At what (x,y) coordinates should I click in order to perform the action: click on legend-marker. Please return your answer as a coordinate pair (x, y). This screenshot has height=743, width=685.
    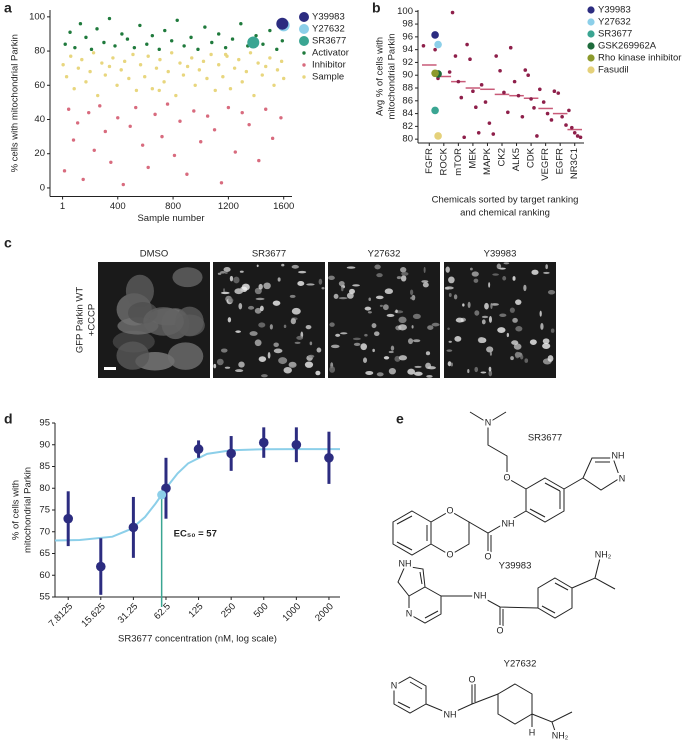
    Looking at the image, I should click on (304, 65).